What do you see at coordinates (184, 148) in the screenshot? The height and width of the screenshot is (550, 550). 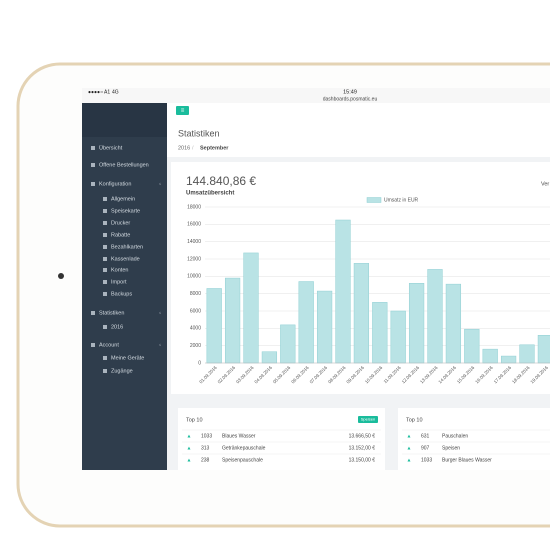 I see `breadcrumb-year: 2016` at bounding box center [184, 148].